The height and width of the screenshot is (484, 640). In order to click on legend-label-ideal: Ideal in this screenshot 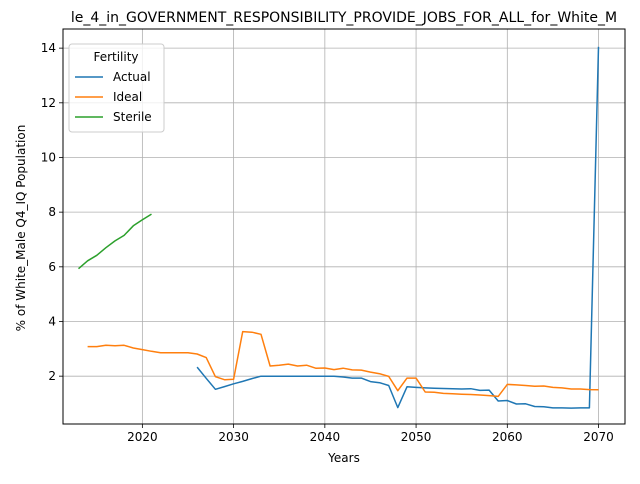, I will do `click(127, 97)`.